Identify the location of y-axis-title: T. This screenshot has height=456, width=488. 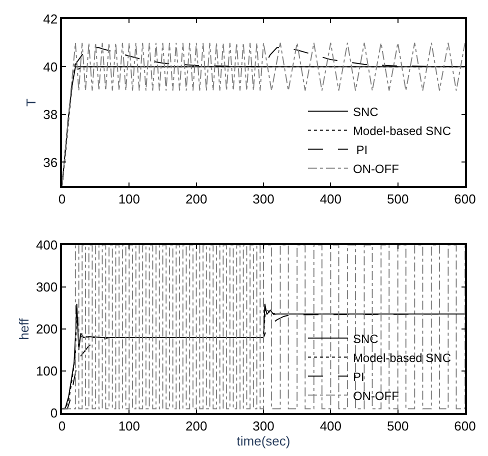
(31, 102).